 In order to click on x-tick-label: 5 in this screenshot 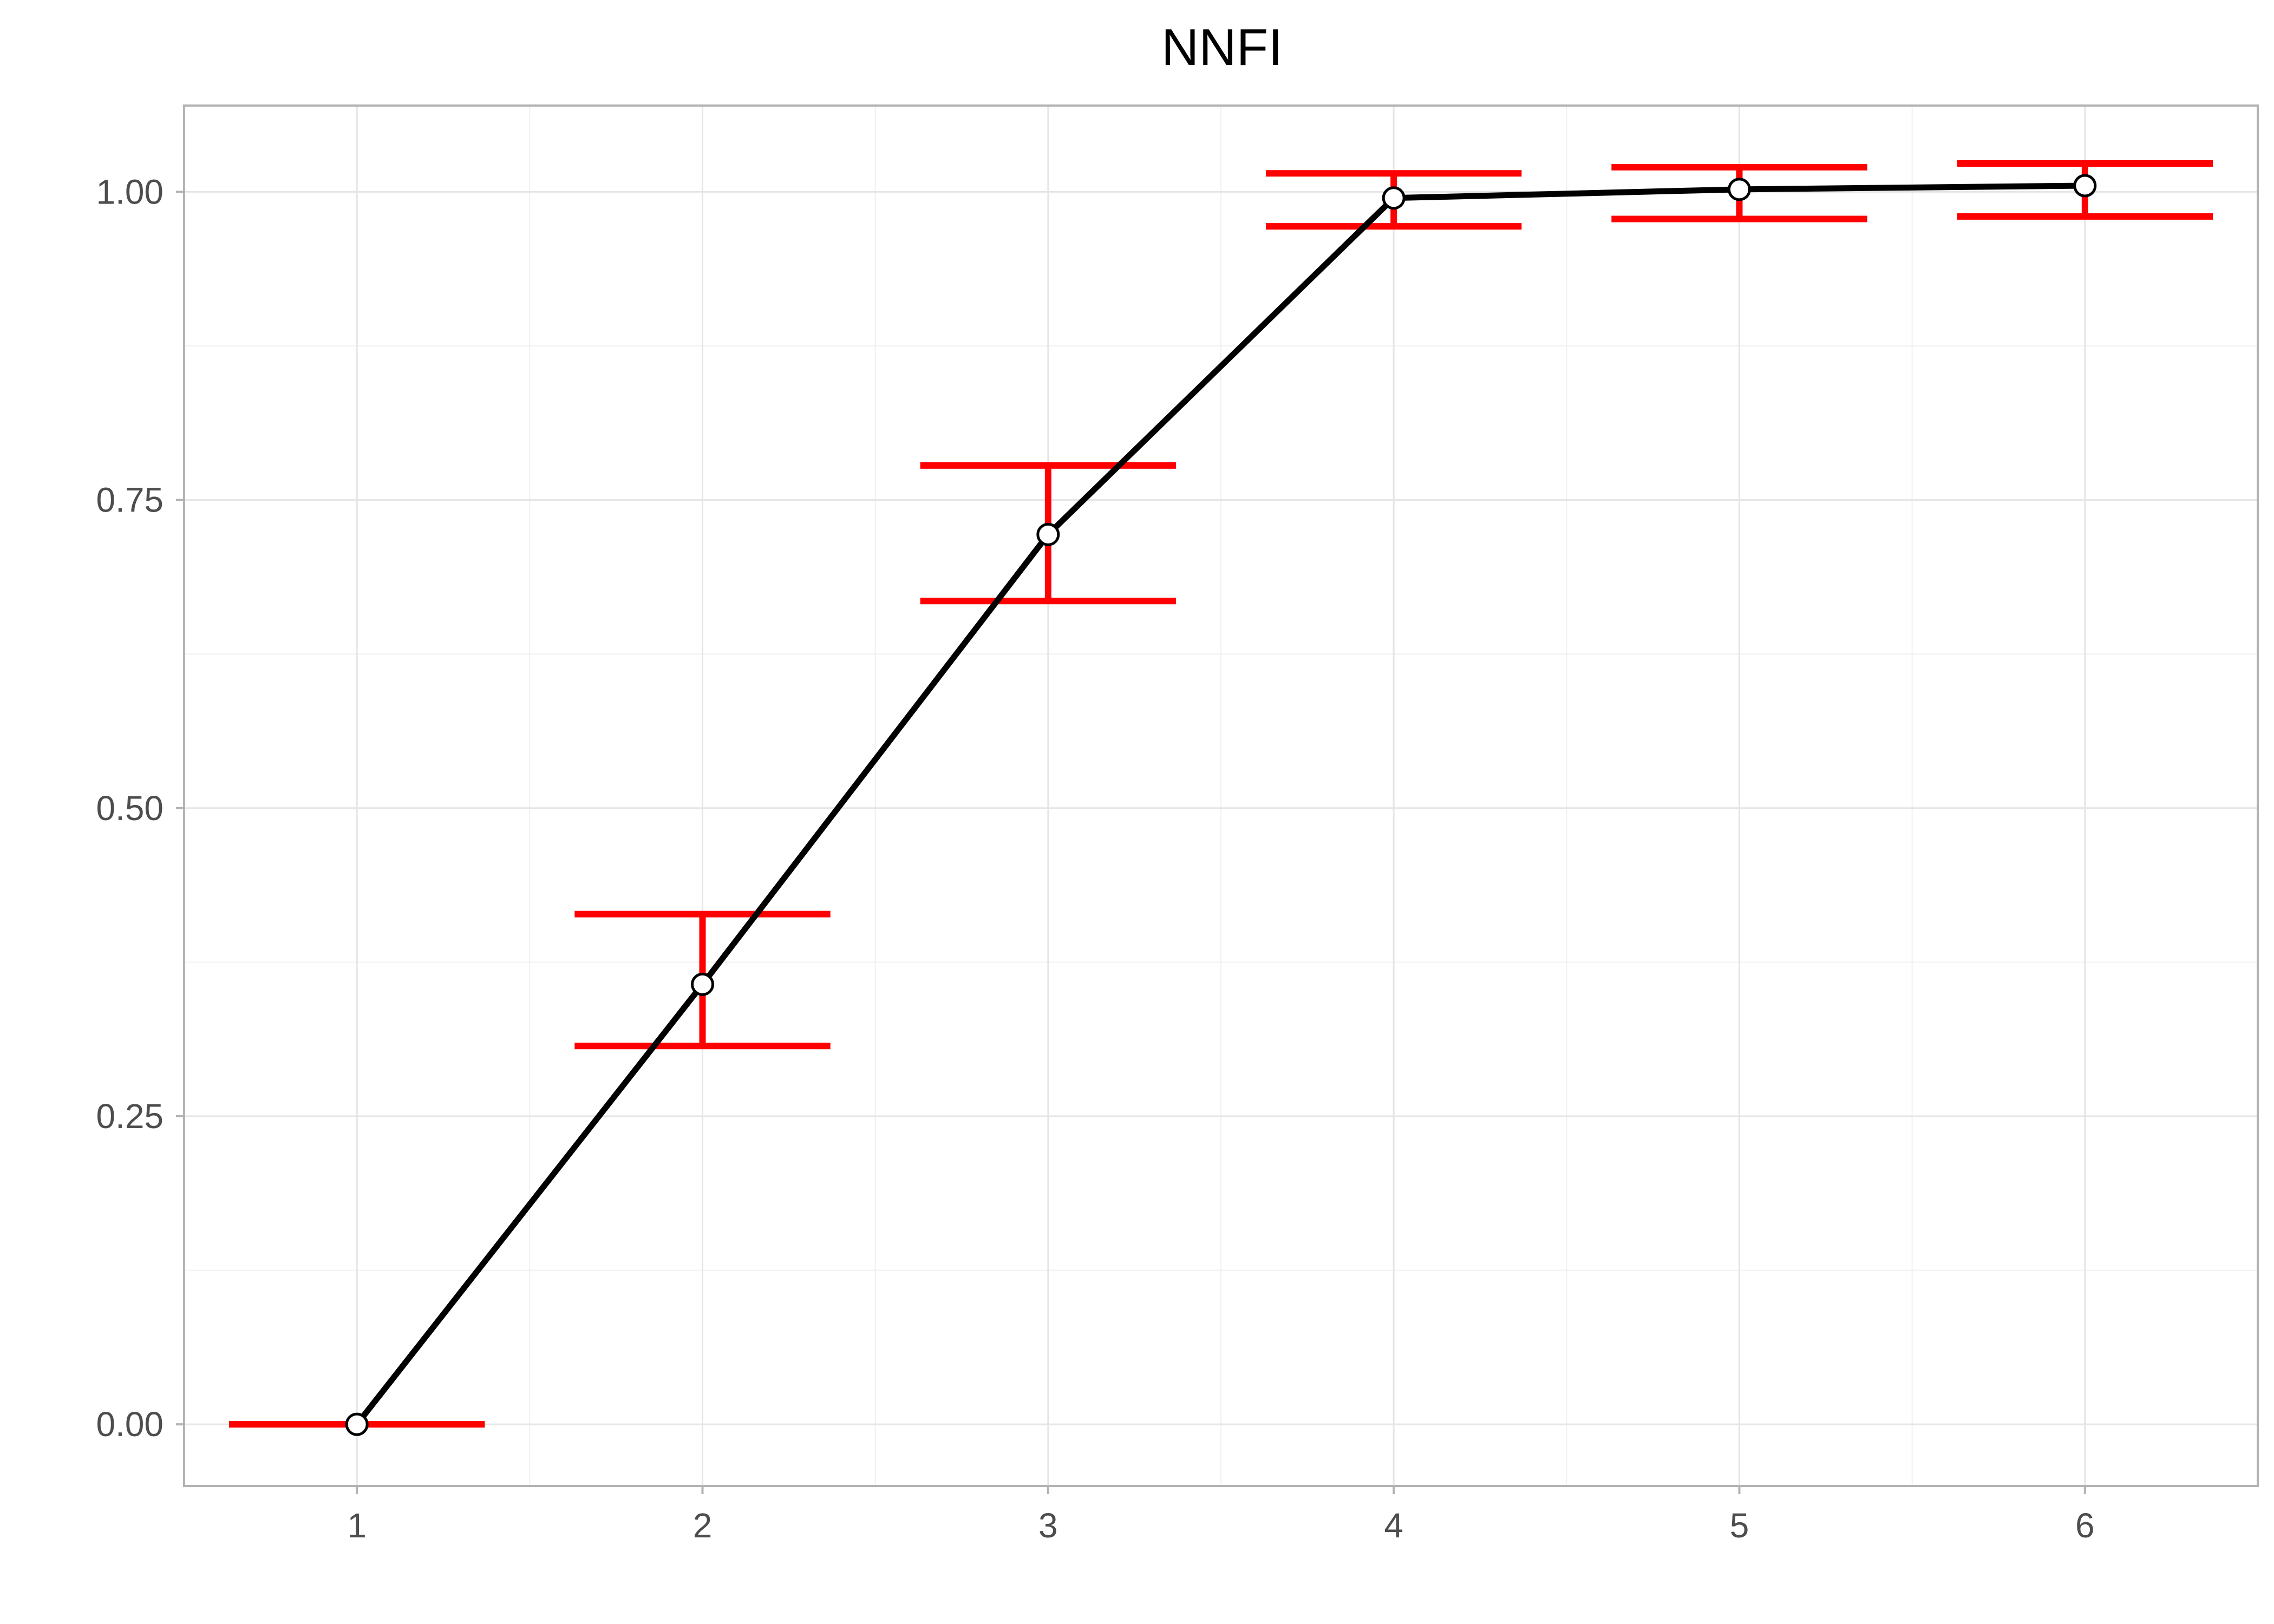, I will do `click(1740, 1526)`.